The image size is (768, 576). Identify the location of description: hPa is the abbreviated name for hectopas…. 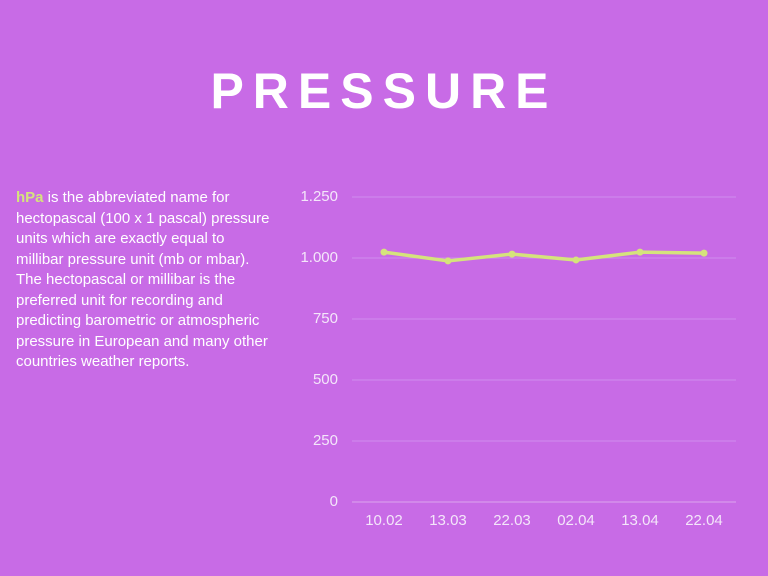
(145, 280).